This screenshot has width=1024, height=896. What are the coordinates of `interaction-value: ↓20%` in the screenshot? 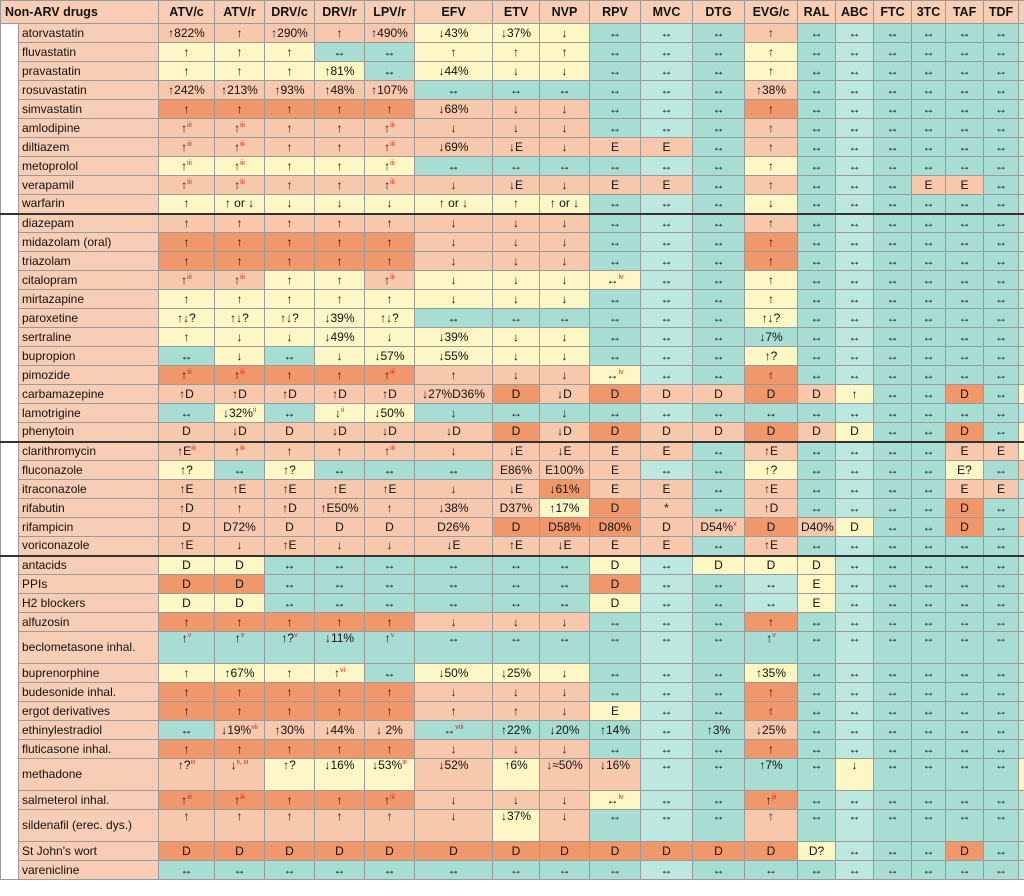 It's located at (564, 729).